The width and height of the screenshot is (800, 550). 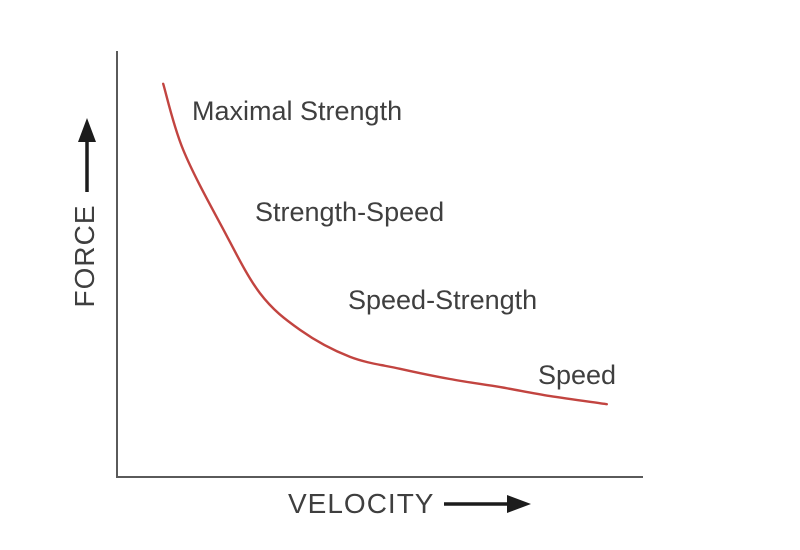 What do you see at coordinates (443, 300) in the screenshot?
I see `annotation-speed-strength: Speed-Strength` at bounding box center [443, 300].